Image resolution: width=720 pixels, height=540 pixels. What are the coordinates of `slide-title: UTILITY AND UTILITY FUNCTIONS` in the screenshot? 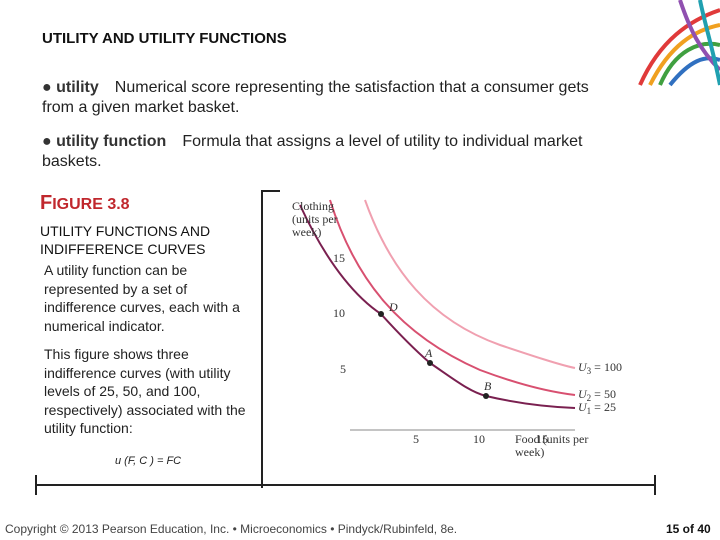 It's located at (164, 38).